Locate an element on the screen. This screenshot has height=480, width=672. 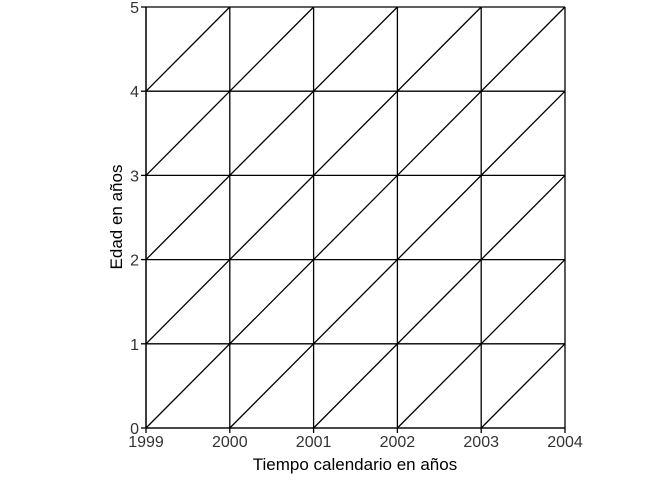
x-tick-label: 2000 is located at coordinates (230, 442).